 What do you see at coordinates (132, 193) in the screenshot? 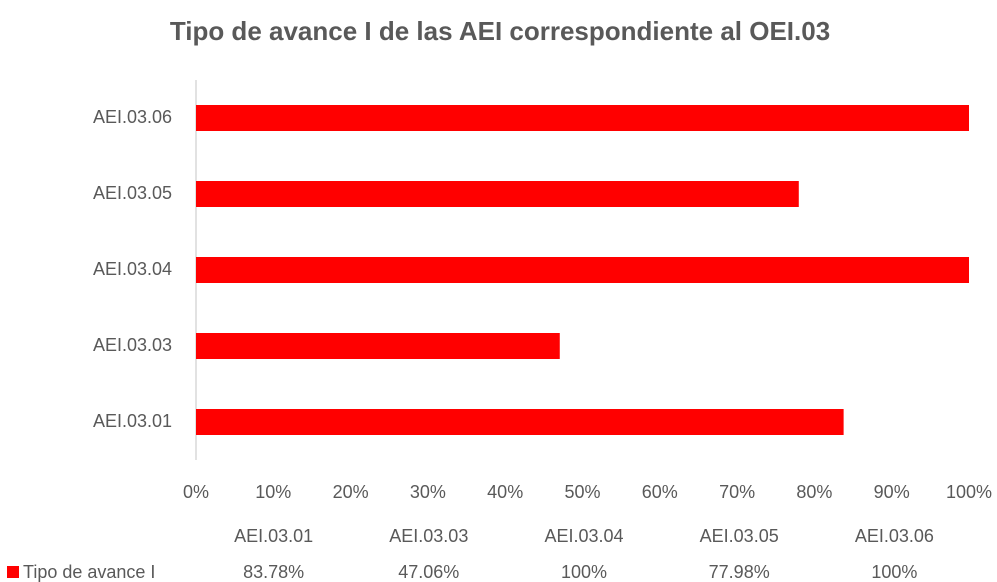
I see `y-tick-label: AEI.03.05` at bounding box center [132, 193].